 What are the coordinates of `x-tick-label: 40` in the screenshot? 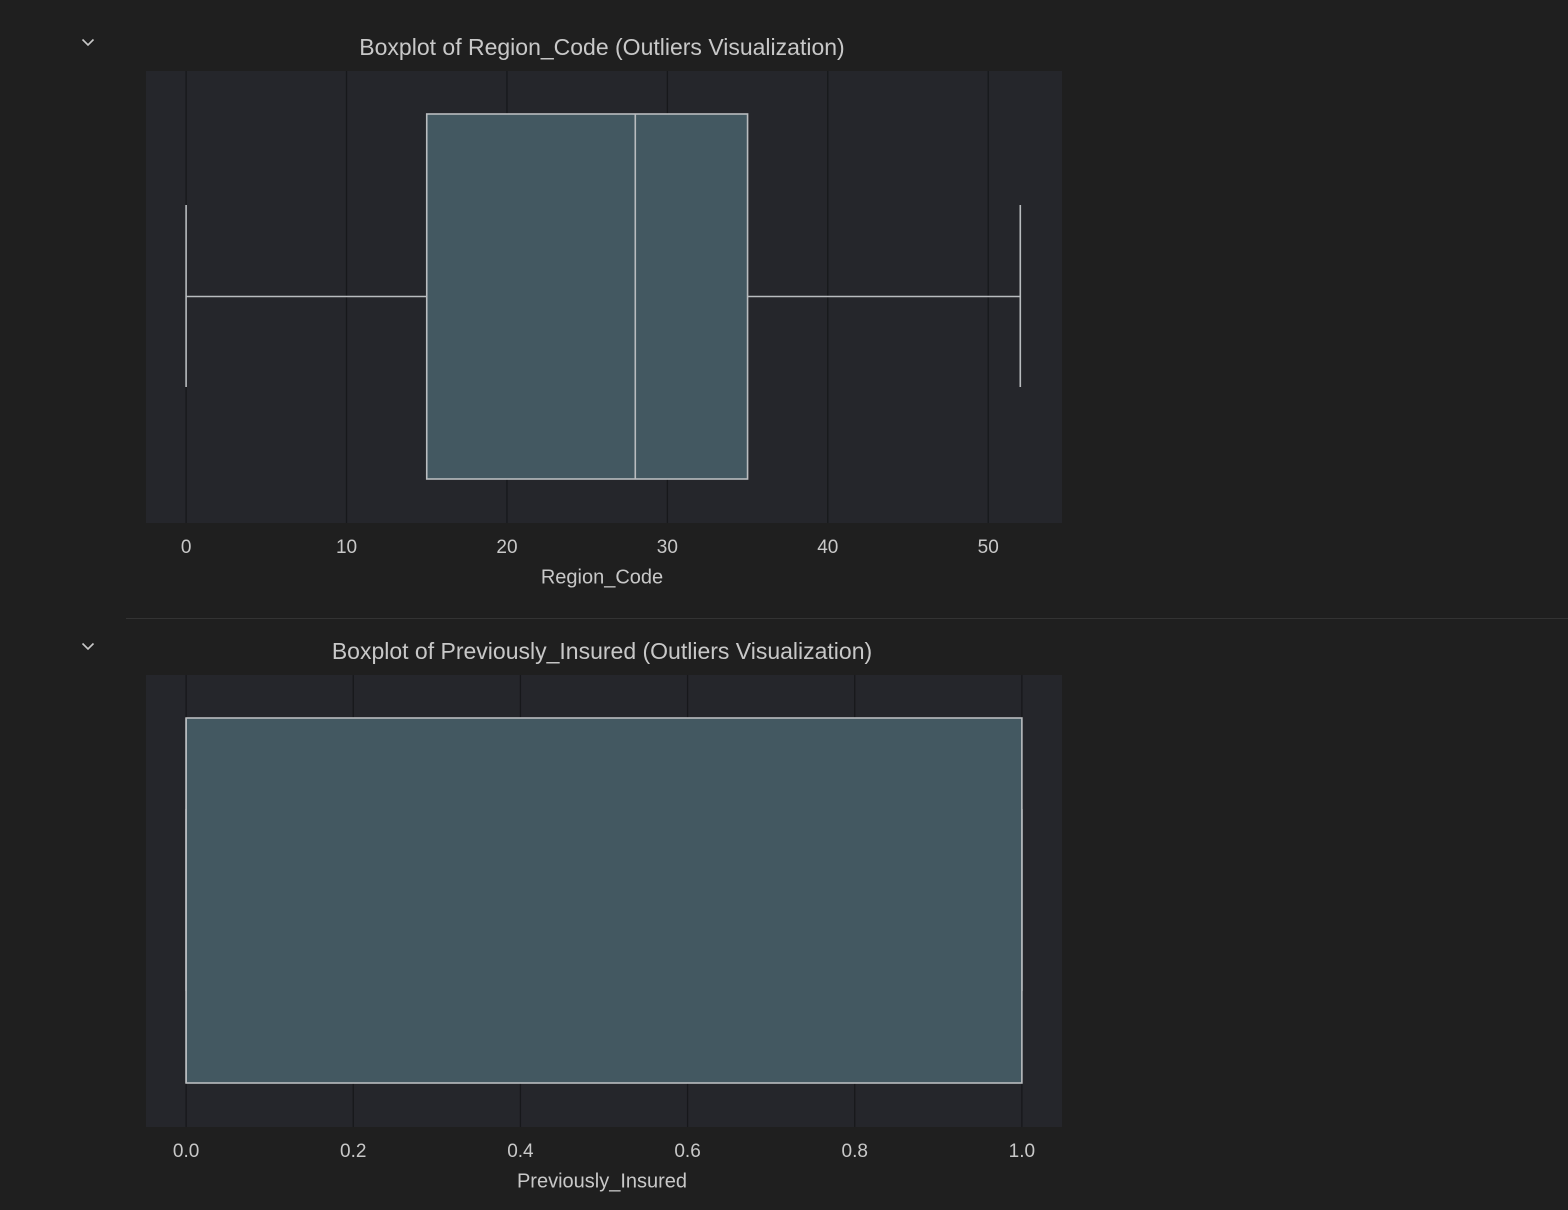 It's located at (827, 547).